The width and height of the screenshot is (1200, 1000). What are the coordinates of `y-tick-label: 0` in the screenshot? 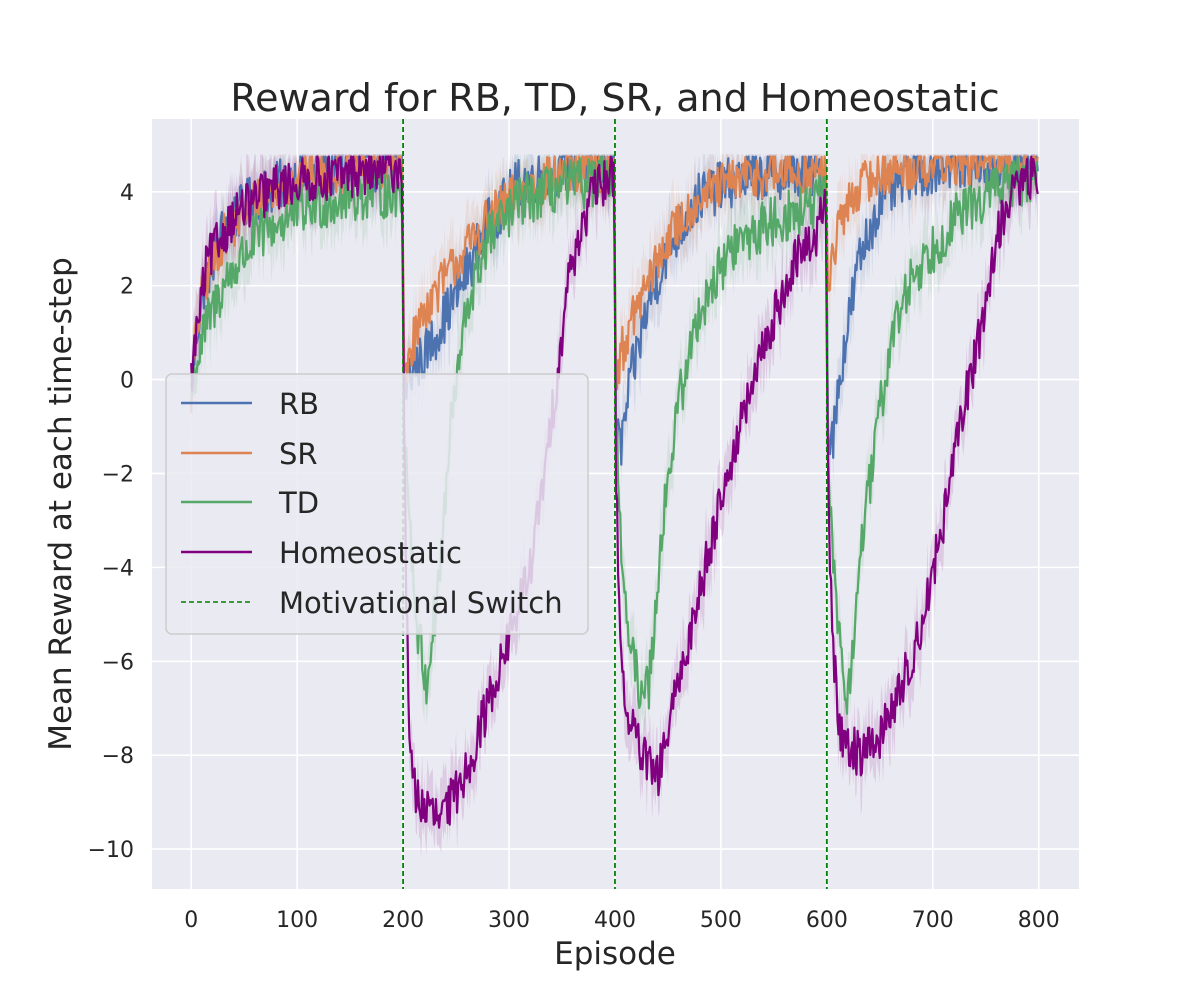 It's located at (127, 381).